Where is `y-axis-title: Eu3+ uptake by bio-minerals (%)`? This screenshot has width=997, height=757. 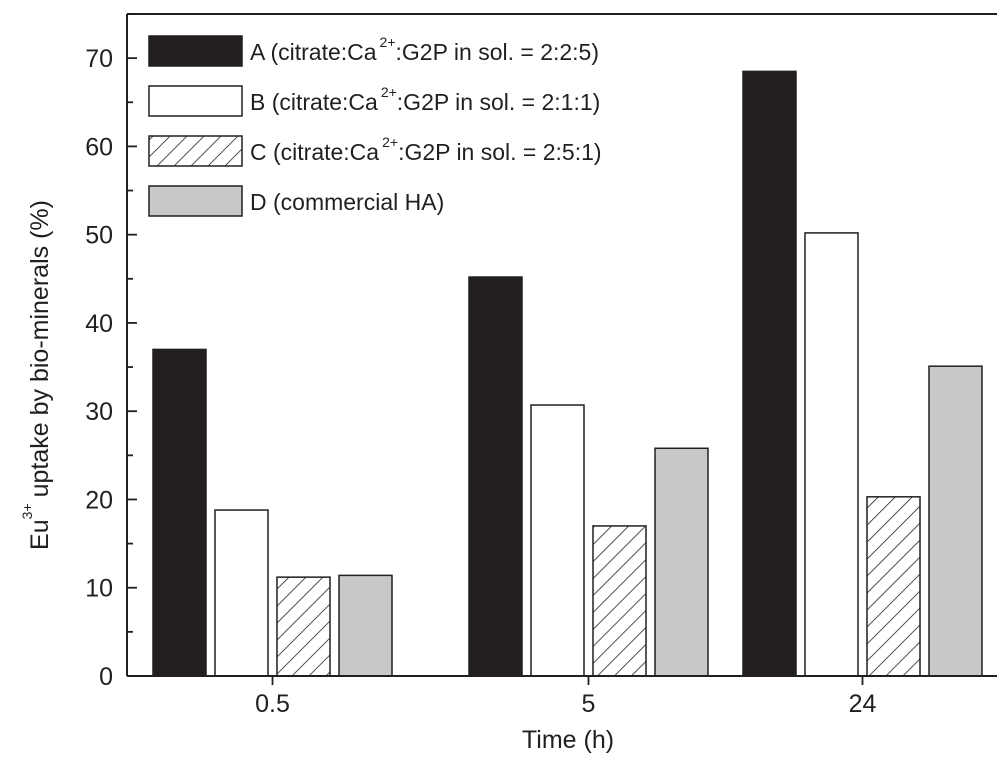 y-axis-title: Eu3+ uptake by bio-minerals (%) is located at coordinates (36, 375).